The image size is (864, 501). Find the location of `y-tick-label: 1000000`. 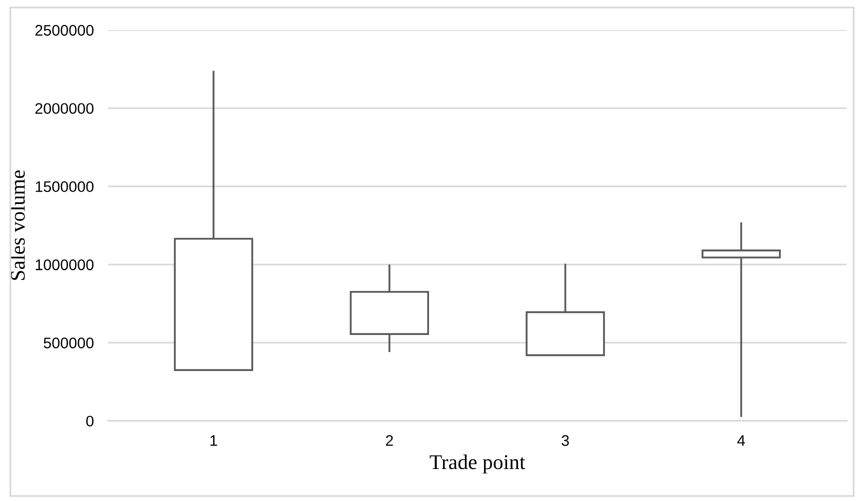

y-tick-label: 1000000 is located at coordinates (65, 264).